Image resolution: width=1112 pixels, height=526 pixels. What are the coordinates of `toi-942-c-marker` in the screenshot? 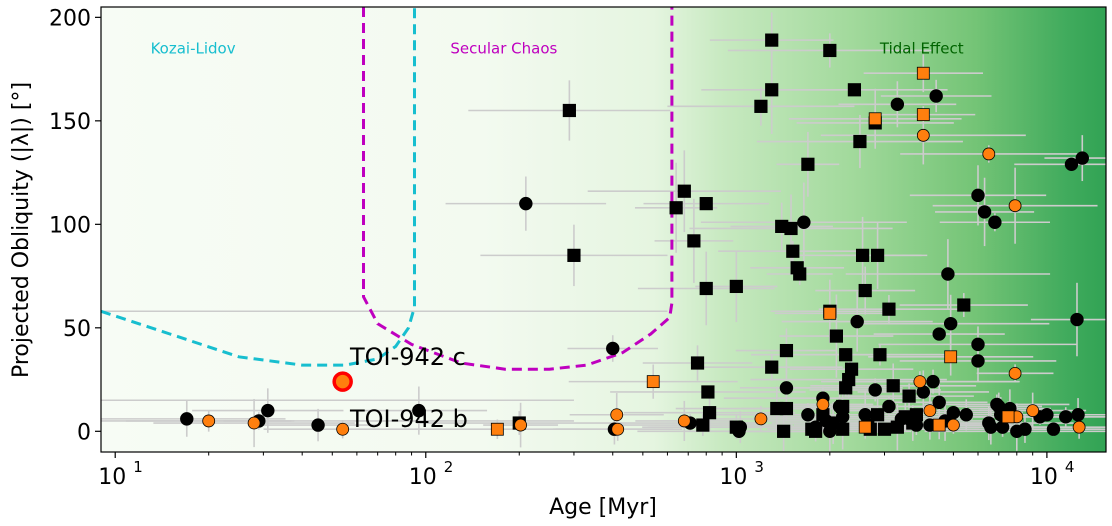 It's located at (342, 381).